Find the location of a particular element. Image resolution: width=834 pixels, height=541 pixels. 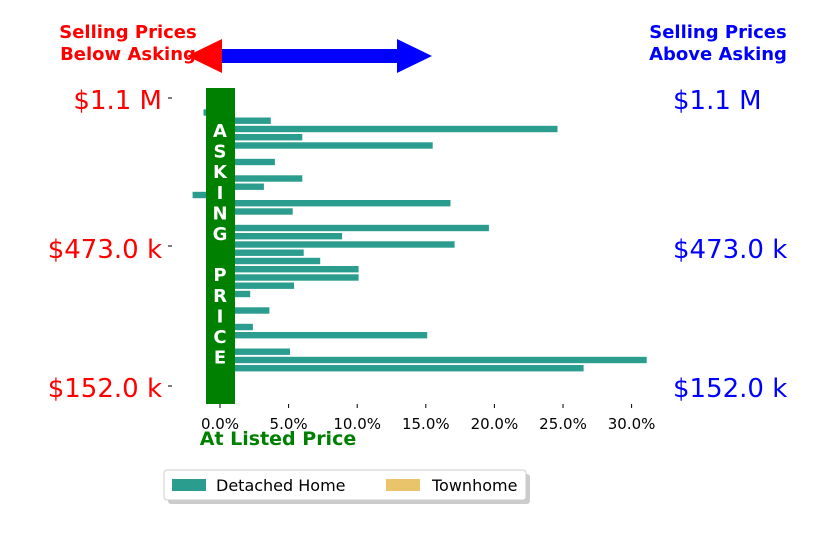

y-tick-left-mid: $473.0 k is located at coordinates (105, 250).